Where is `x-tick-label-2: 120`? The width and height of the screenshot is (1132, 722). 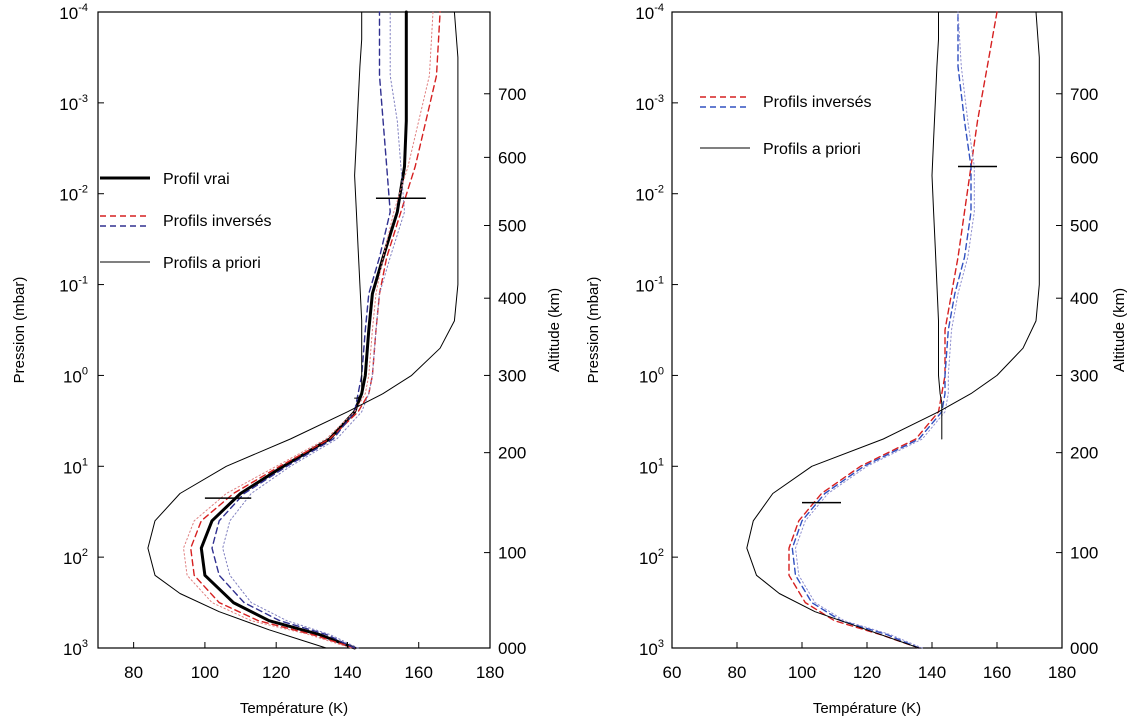 x-tick-label-2: 120 is located at coordinates (276, 672).